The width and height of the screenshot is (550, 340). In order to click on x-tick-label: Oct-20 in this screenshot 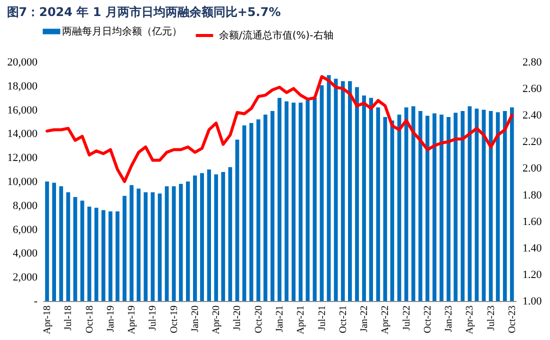, I will do `click(258, 320)`.